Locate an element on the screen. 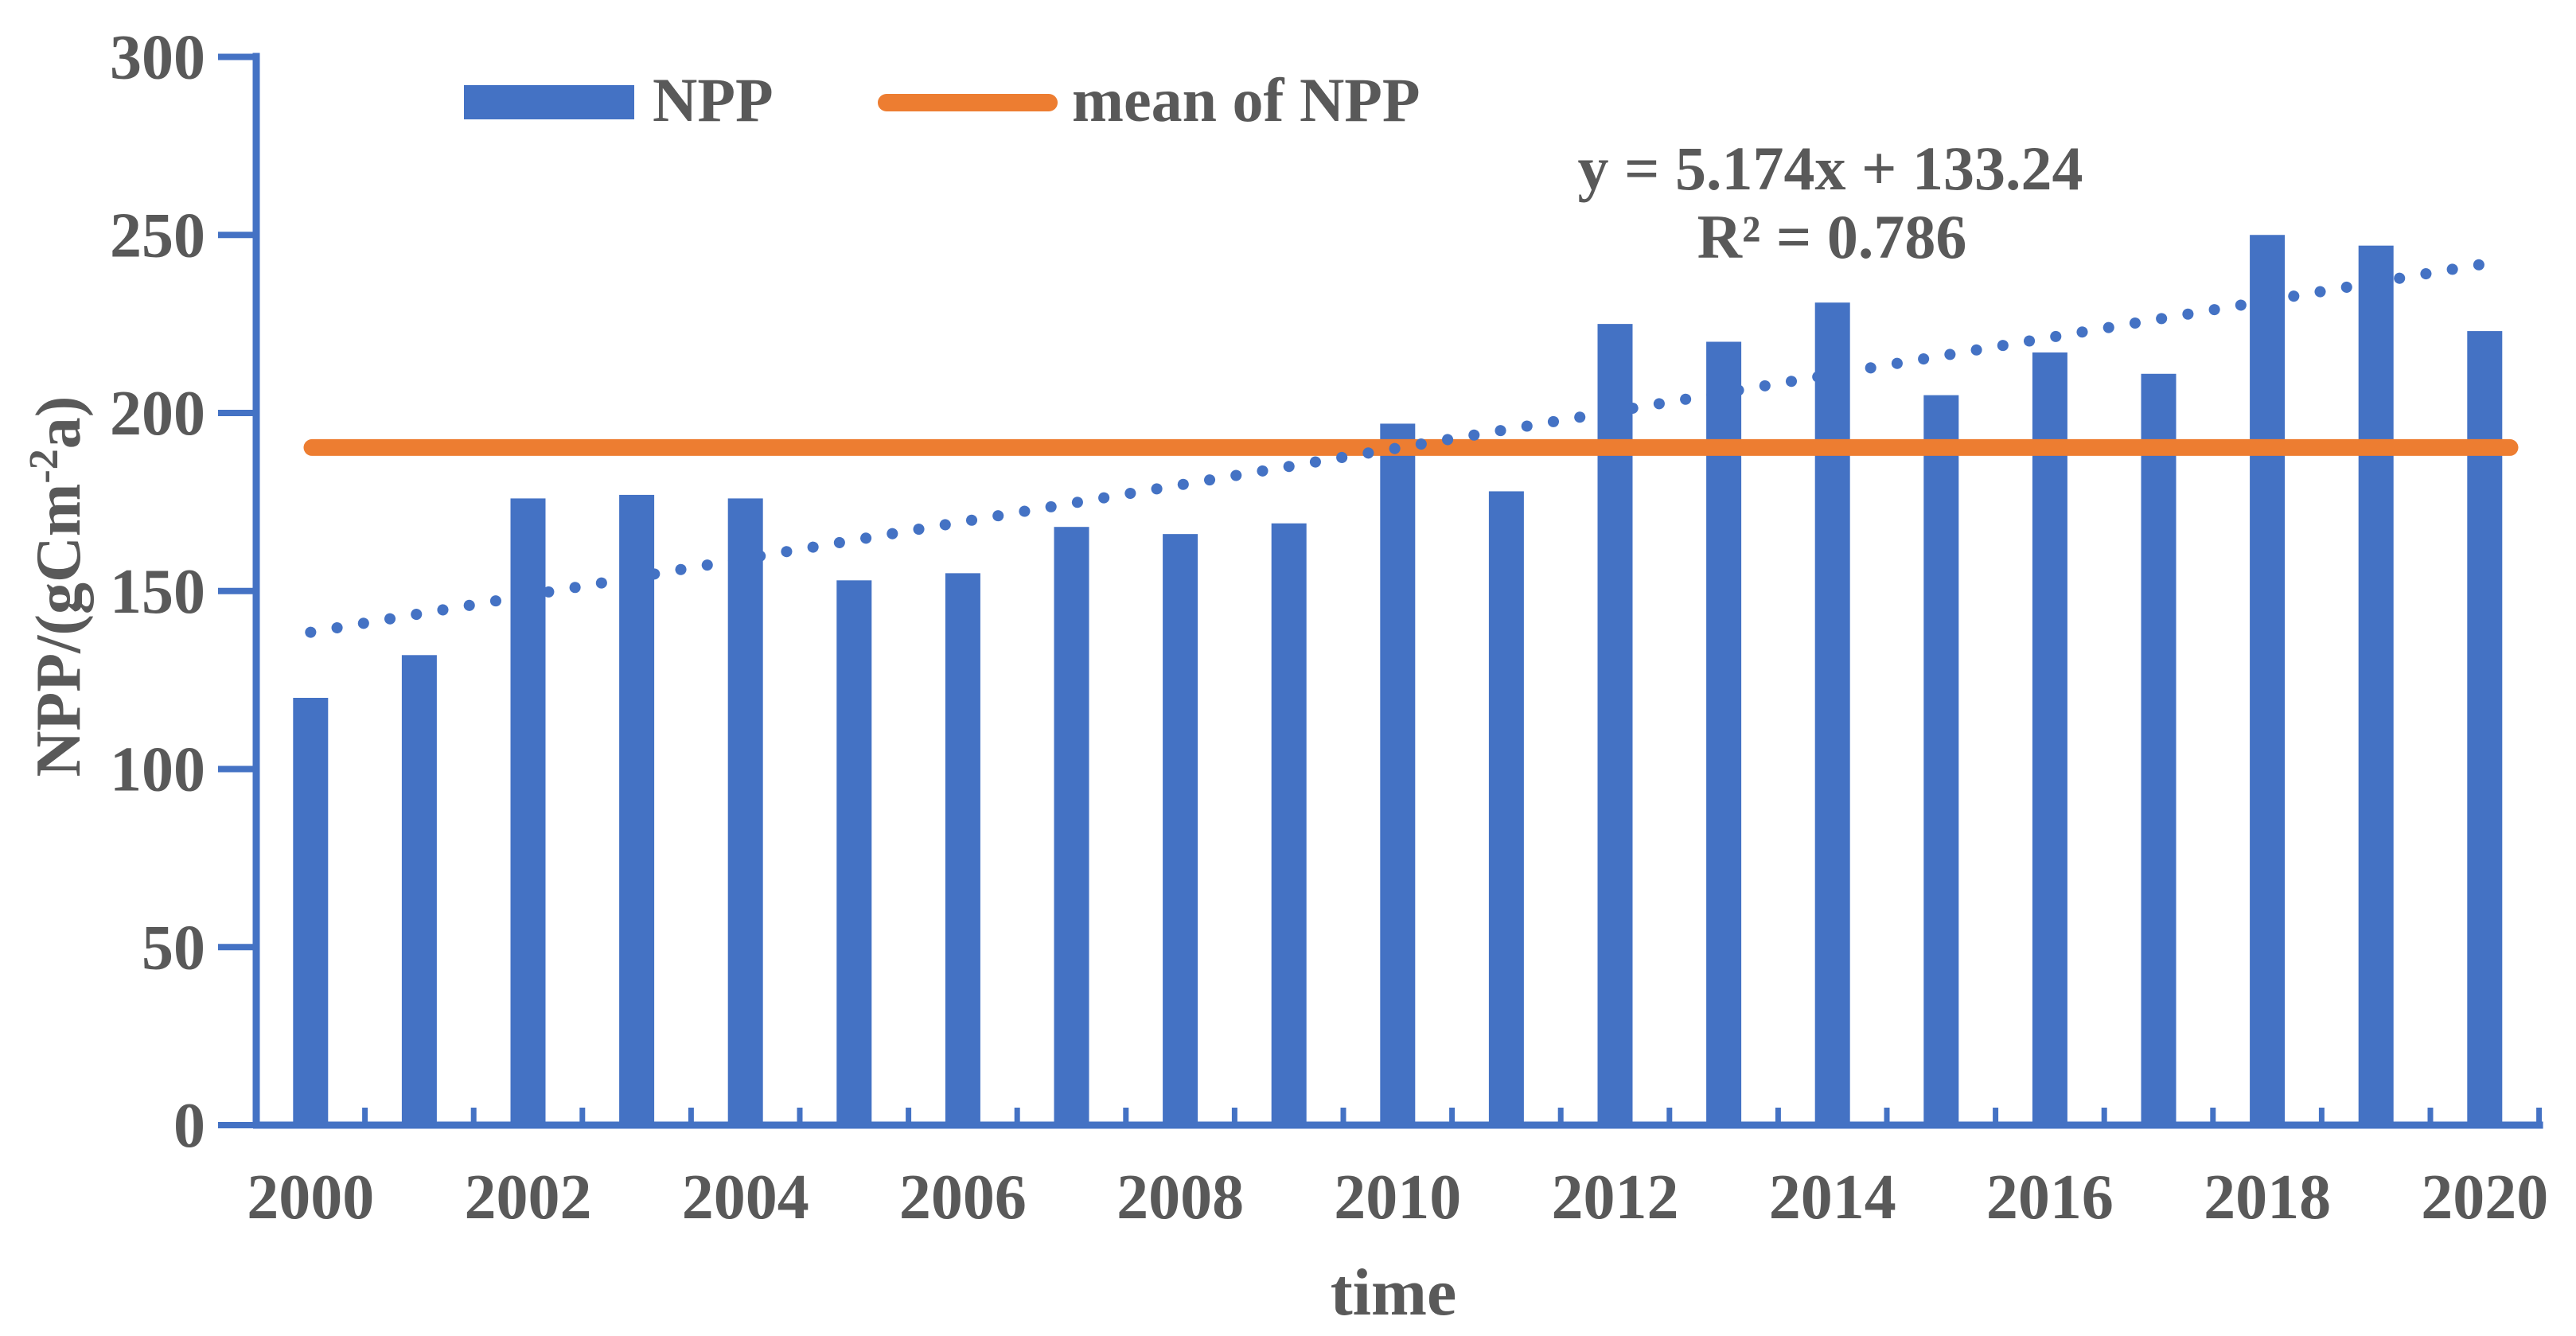 Image resolution: width=2576 pixels, height=1336 pixels. equation-text: y = 5.174x + 133.24 is located at coordinates (1831, 168).